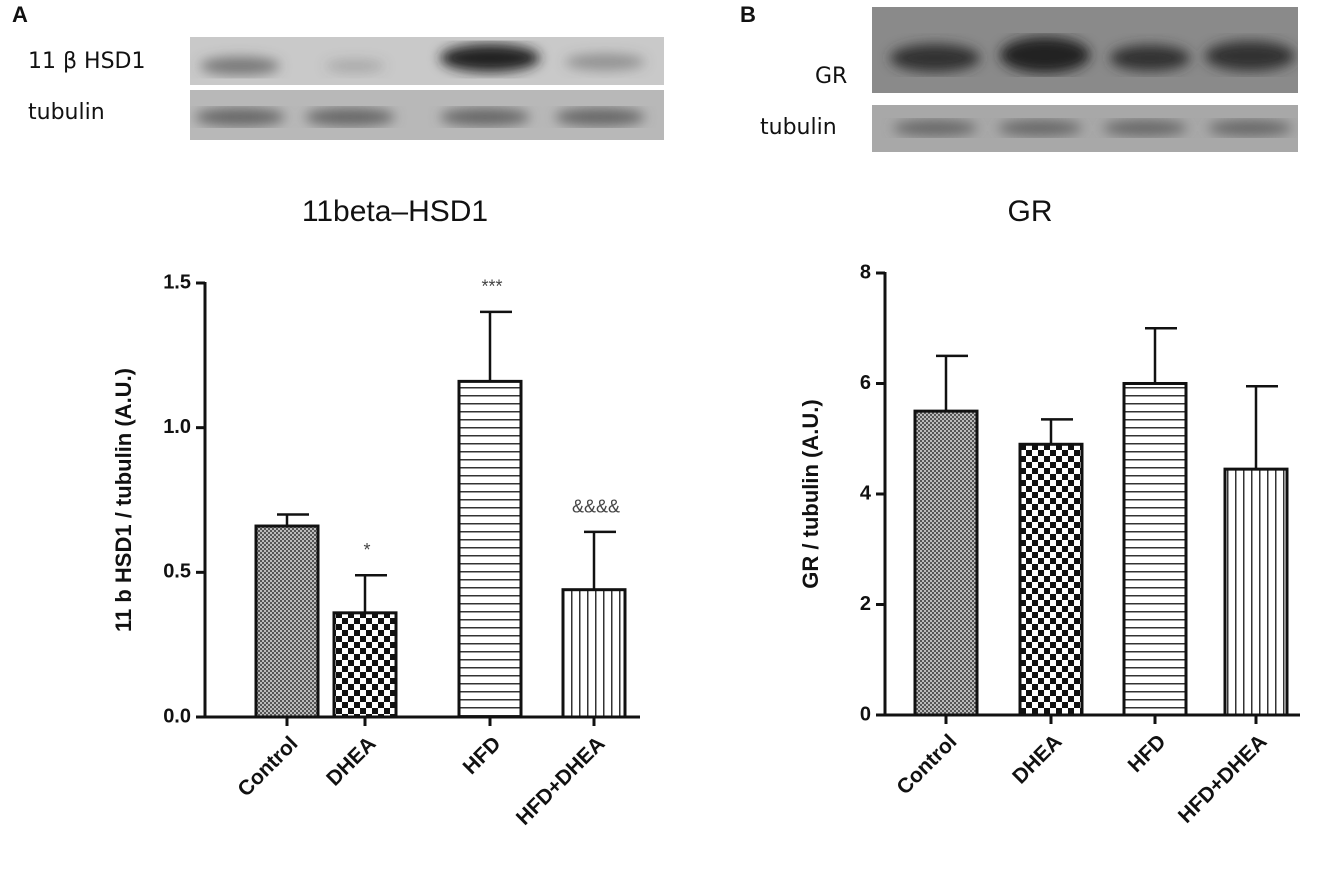 The width and height of the screenshot is (1324, 893). Describe the element at coordinates (1030, 211) in the screenshot. I see `chart-title: GR` at that location.